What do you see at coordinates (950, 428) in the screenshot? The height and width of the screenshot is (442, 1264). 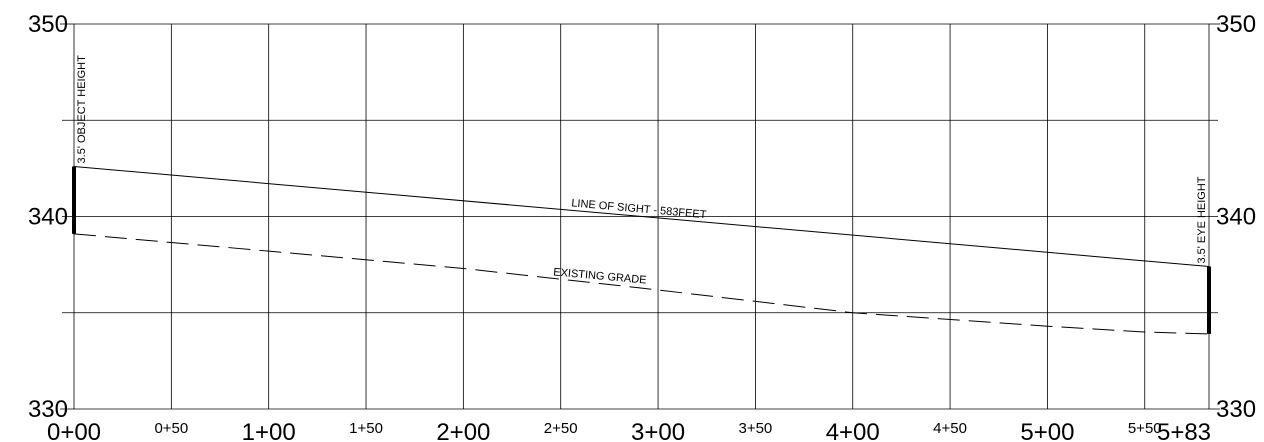 I see `x-tick-label: 4+50` at bounding box center [950, 428].